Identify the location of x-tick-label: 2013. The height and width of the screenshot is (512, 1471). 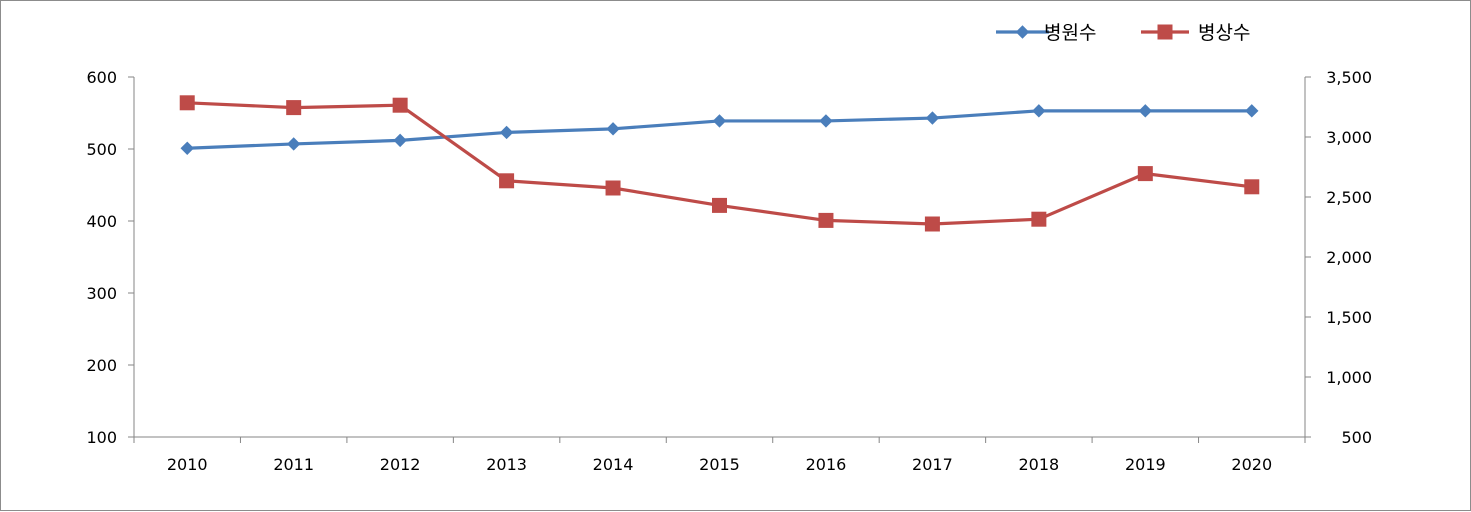
(506, 464).